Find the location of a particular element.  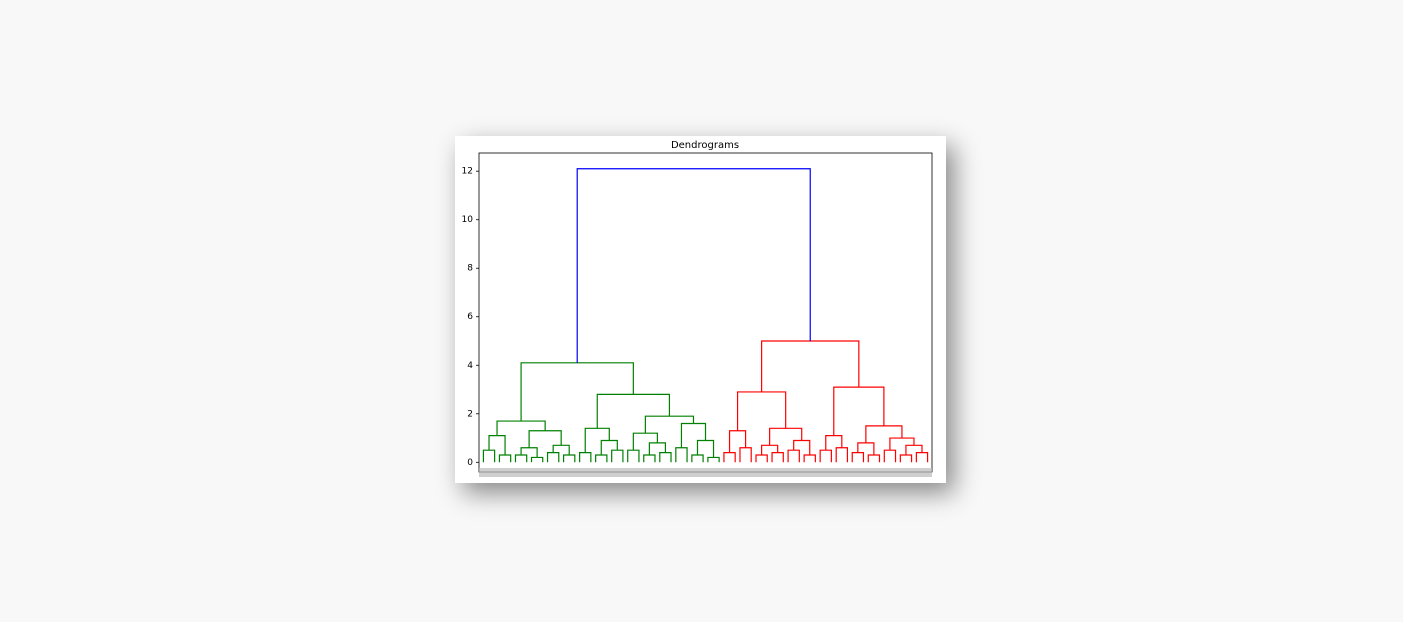

y-tick-label: 8 is located at coordinates (470, 269).